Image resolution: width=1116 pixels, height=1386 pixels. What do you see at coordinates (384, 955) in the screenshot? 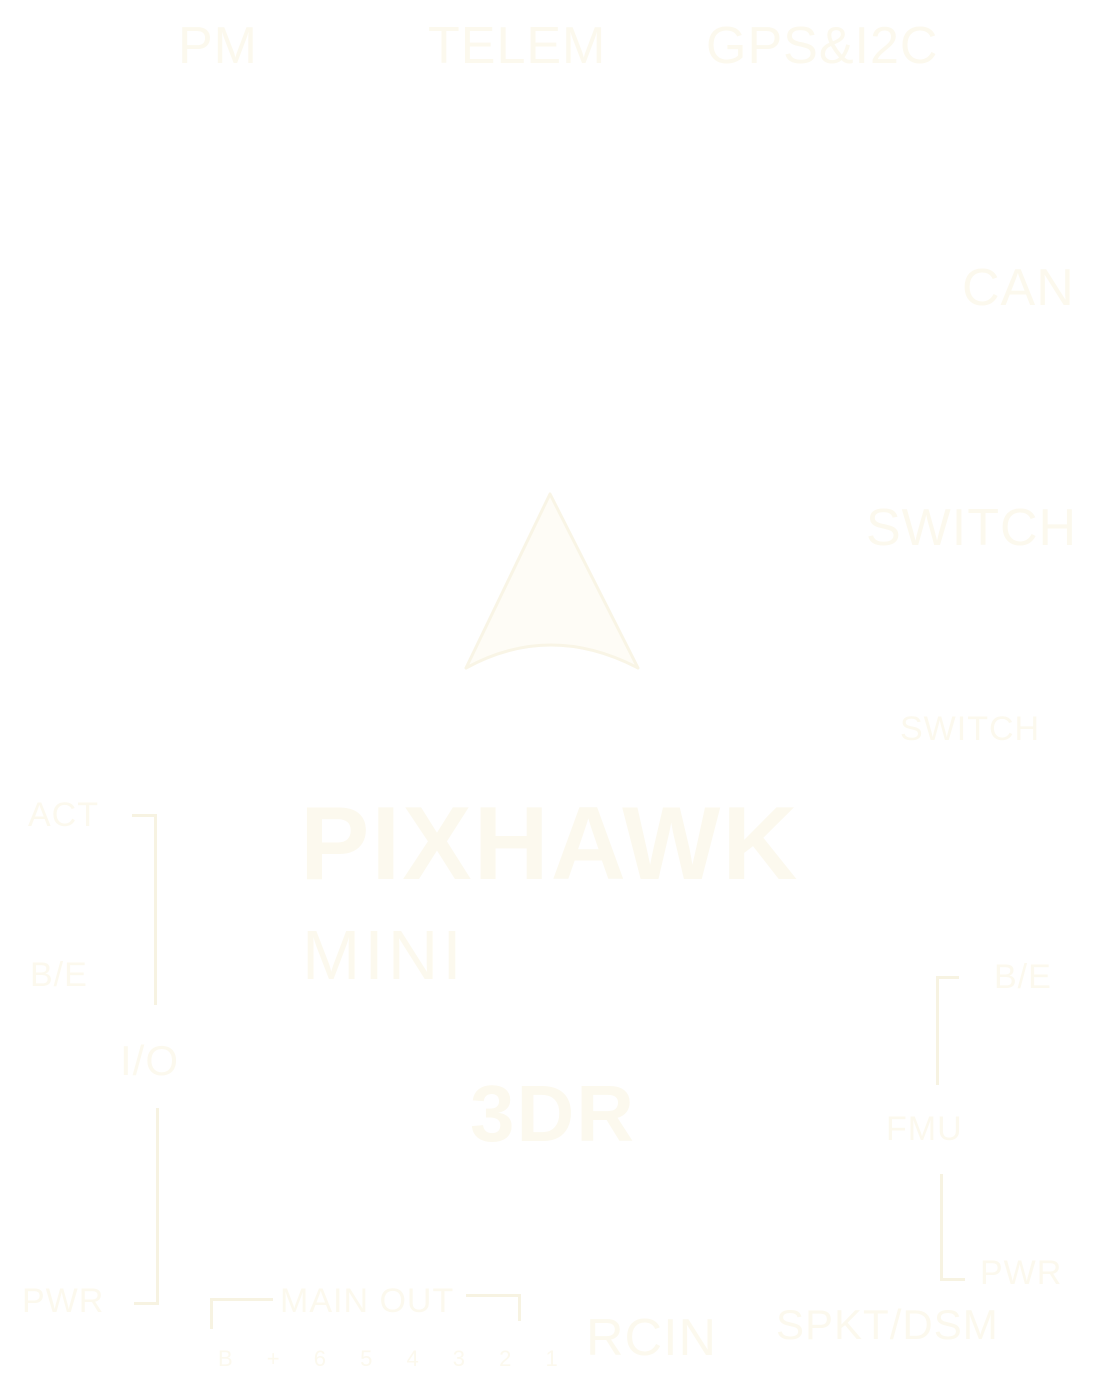
I see `brand-model: MINI` at bounding box center [384, 955].